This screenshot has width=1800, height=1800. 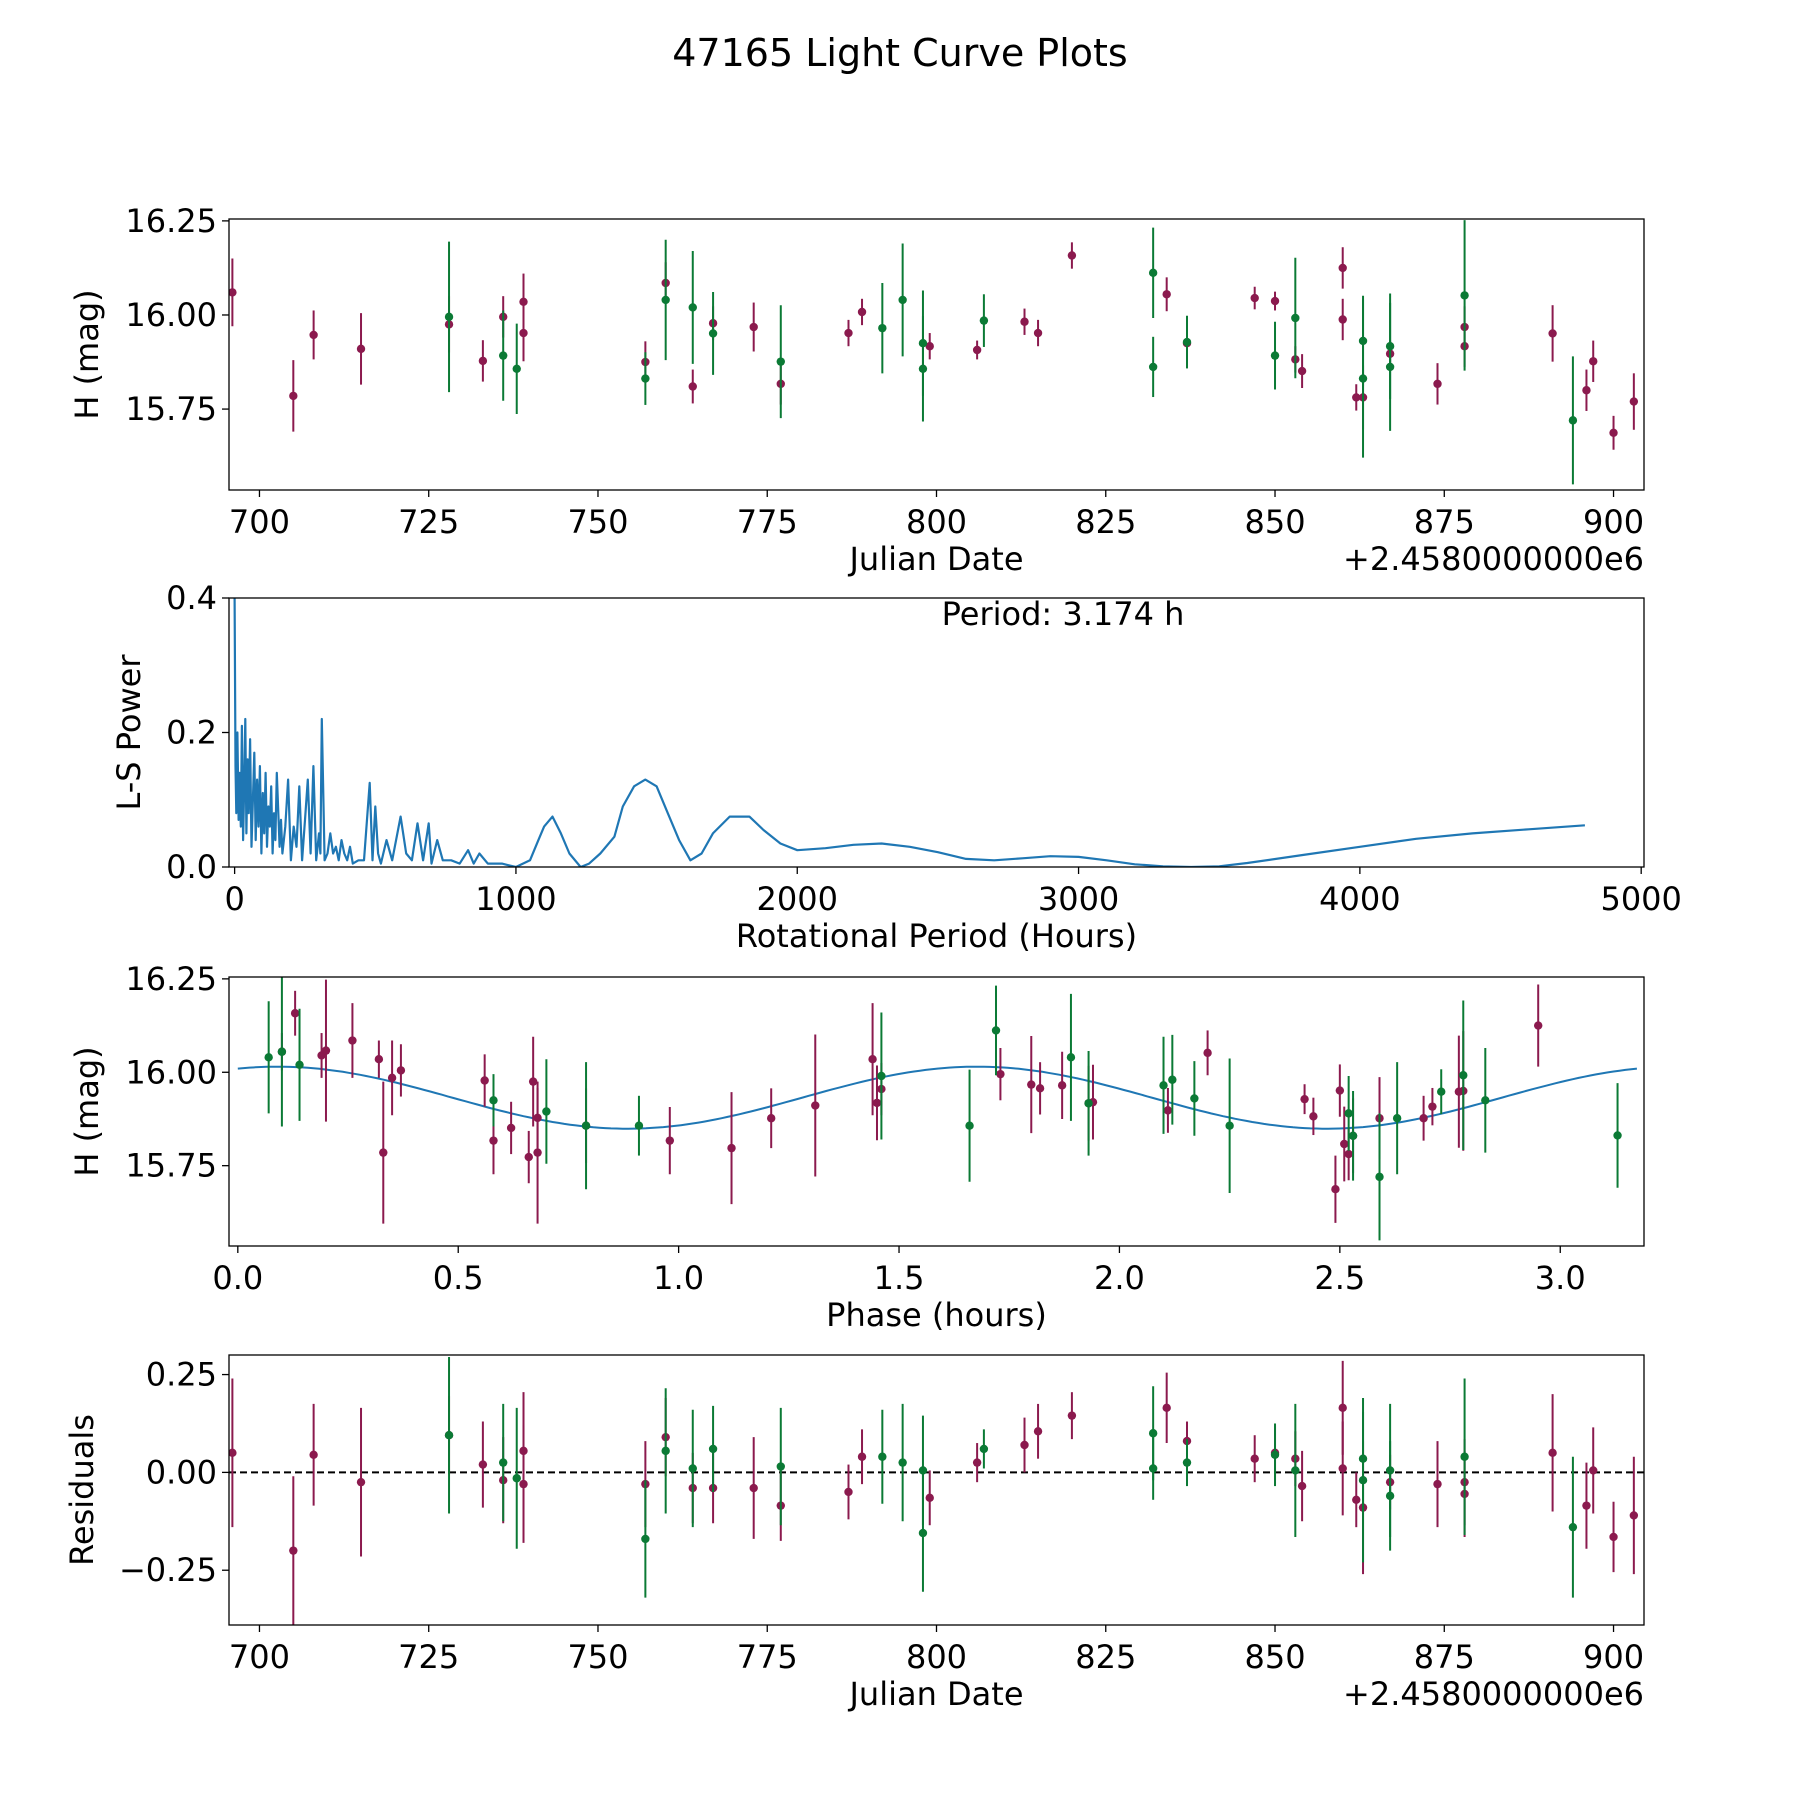 I want to click on x-axis-label: Phase (hours), so click(x=936, y=1315).